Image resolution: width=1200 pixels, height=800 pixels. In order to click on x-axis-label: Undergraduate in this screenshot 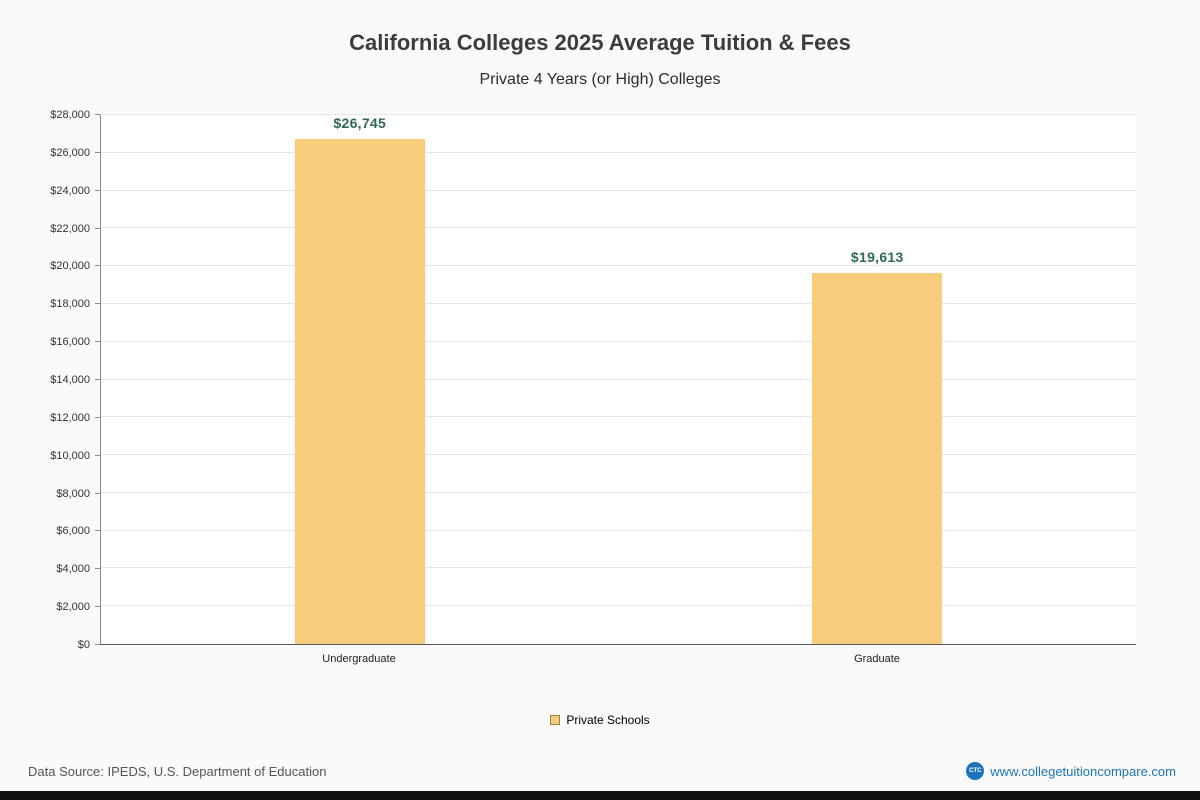, I will do `click(359, 659)`.